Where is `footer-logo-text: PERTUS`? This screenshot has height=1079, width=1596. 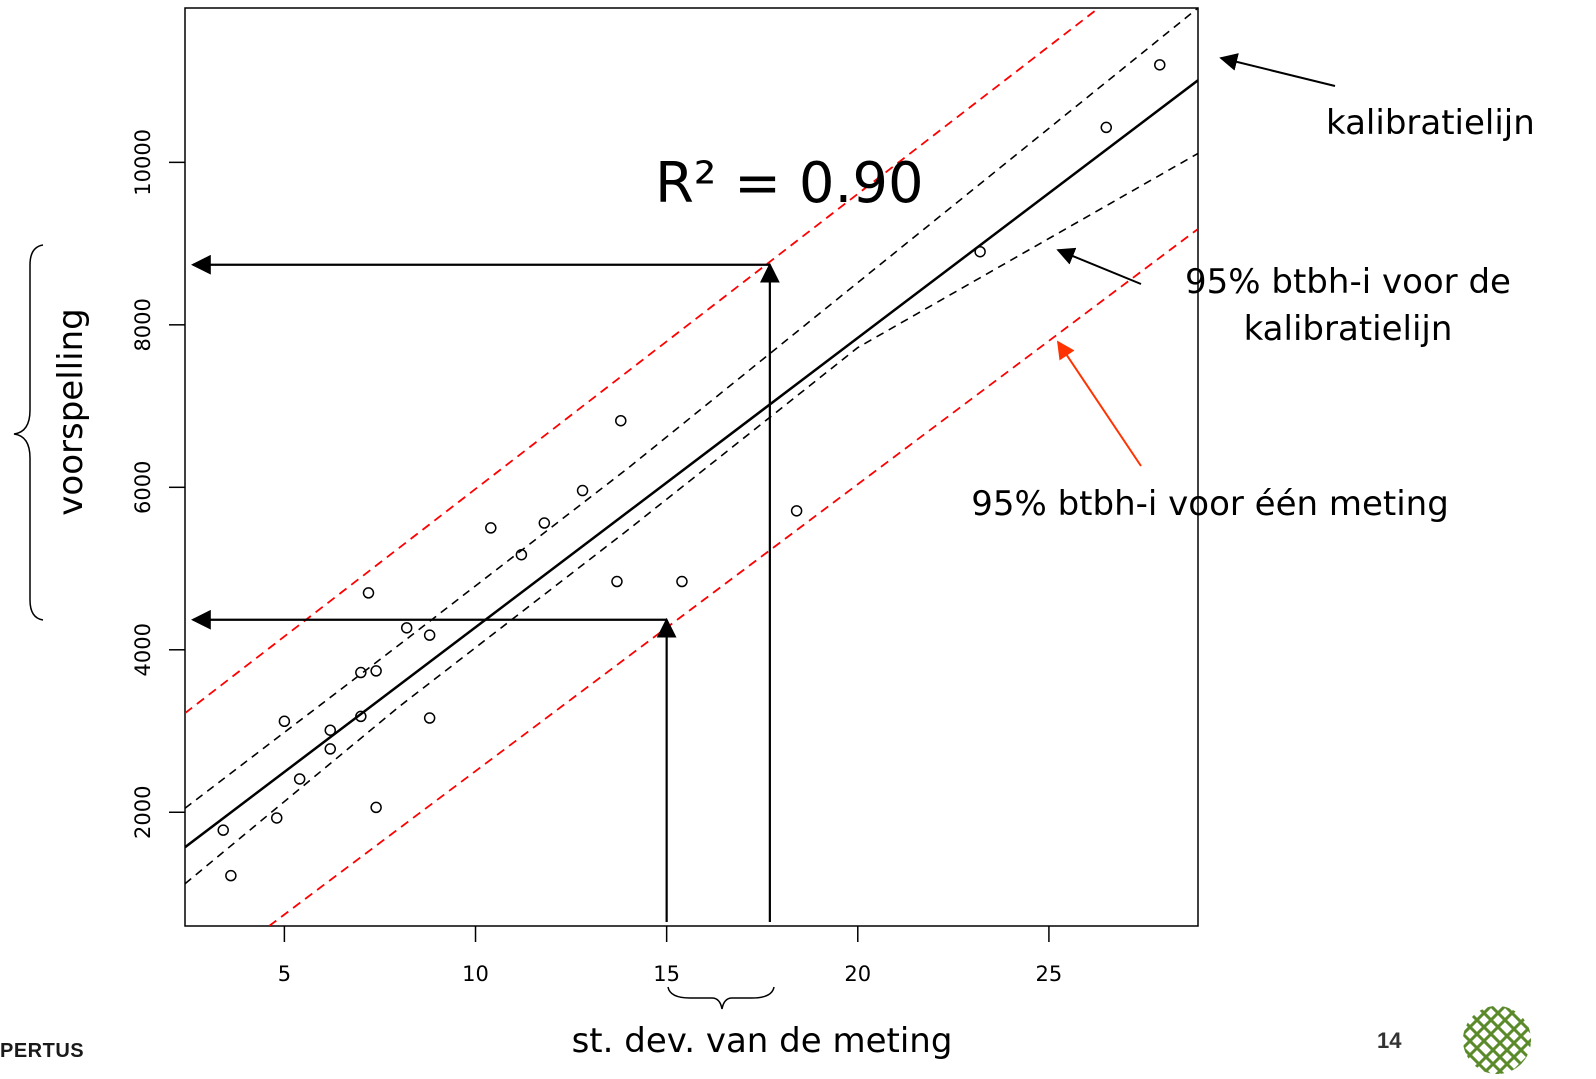 footer-logo-text: PERTUS is located at coordinates (42, 1051).